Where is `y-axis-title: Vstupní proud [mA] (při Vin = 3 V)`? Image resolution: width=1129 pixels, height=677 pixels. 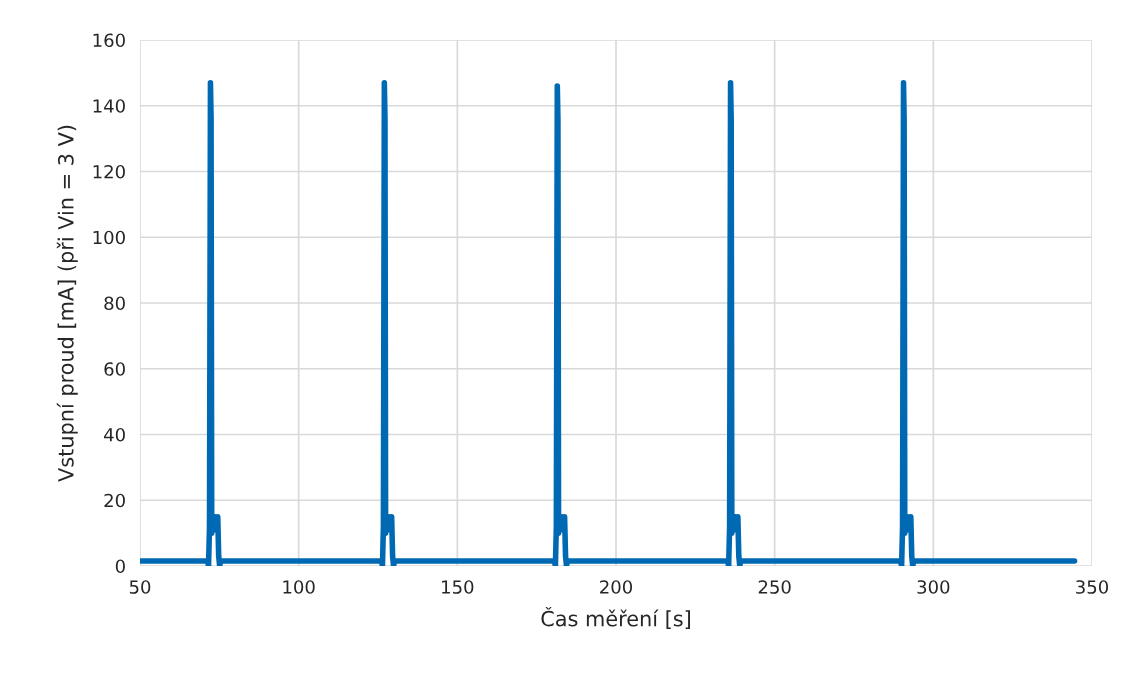 y-axis-title: Vstupní proud [mA] (při Vin = 3 V) is located at coordinates (67, 303).